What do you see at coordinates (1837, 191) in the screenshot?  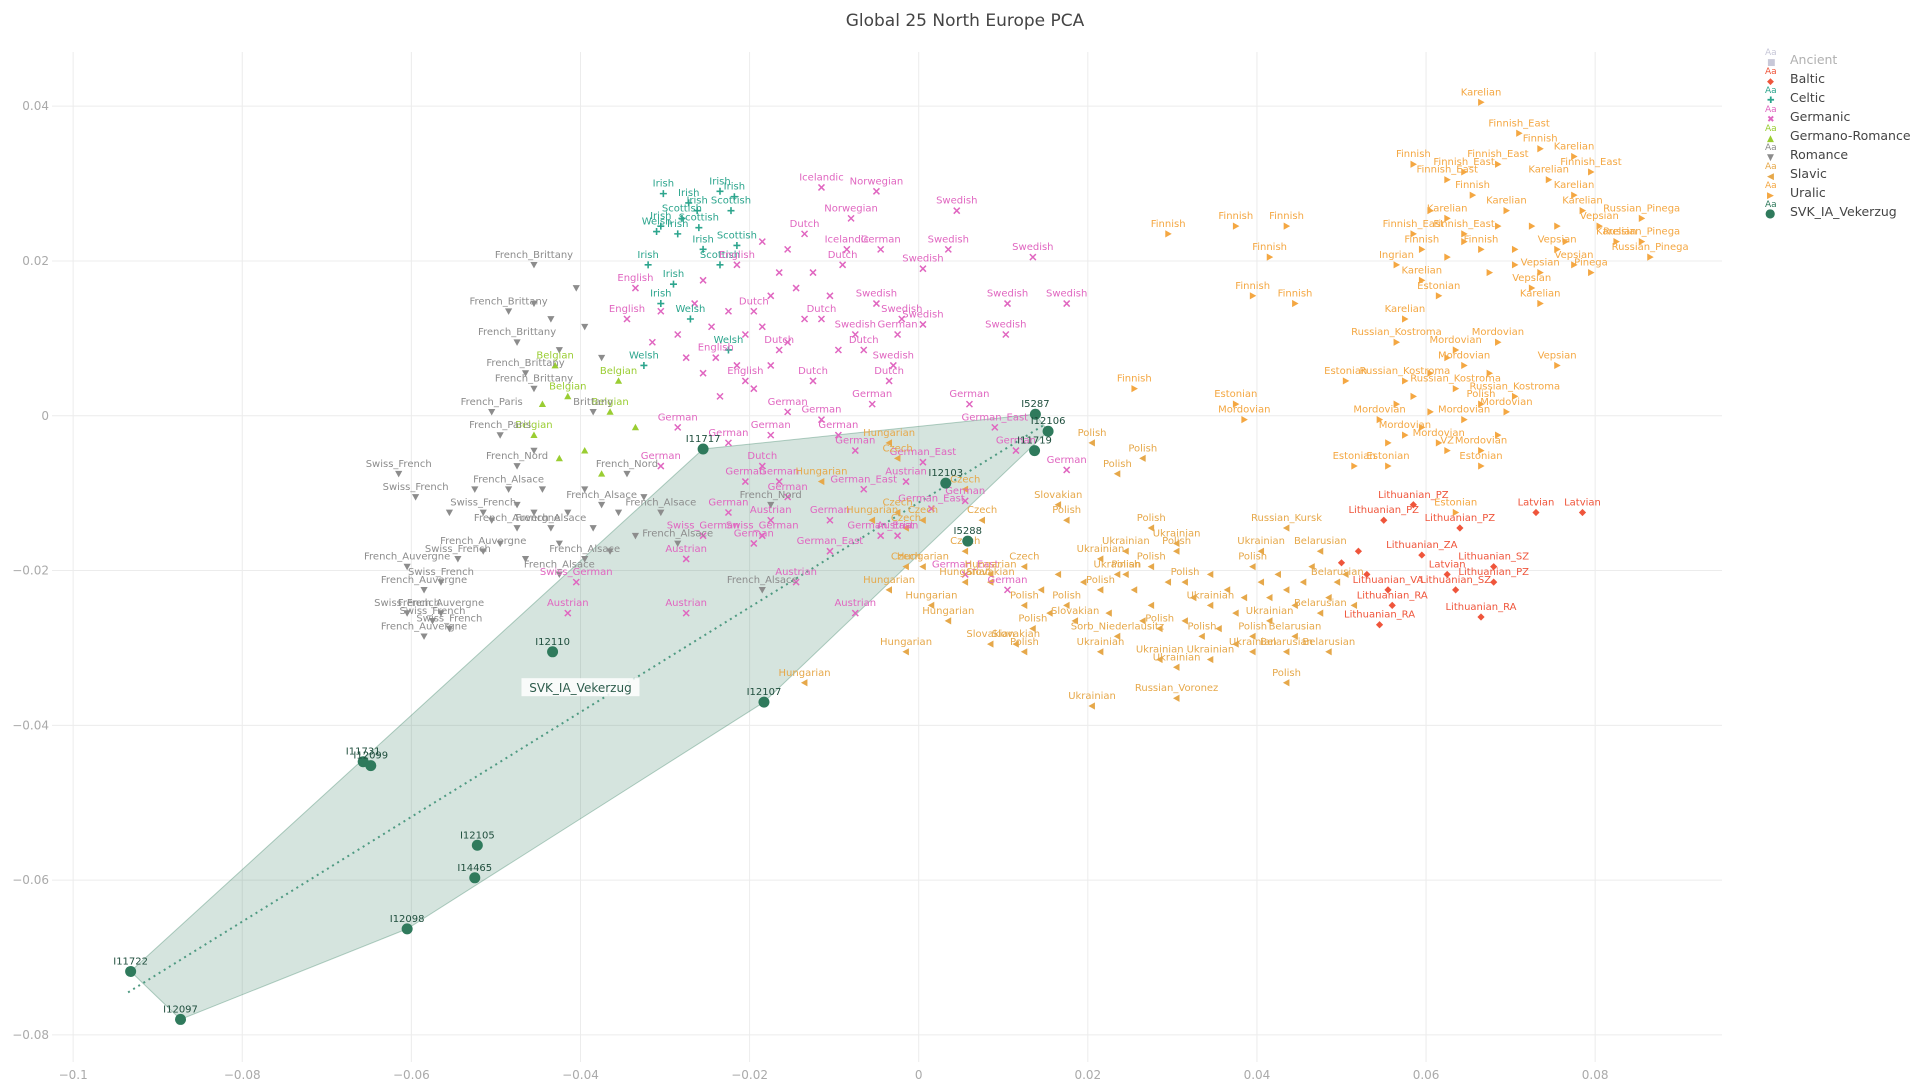 I see `legend-item-uralic: Aa ▶ Uralic` at bounding box center [1837, 191].